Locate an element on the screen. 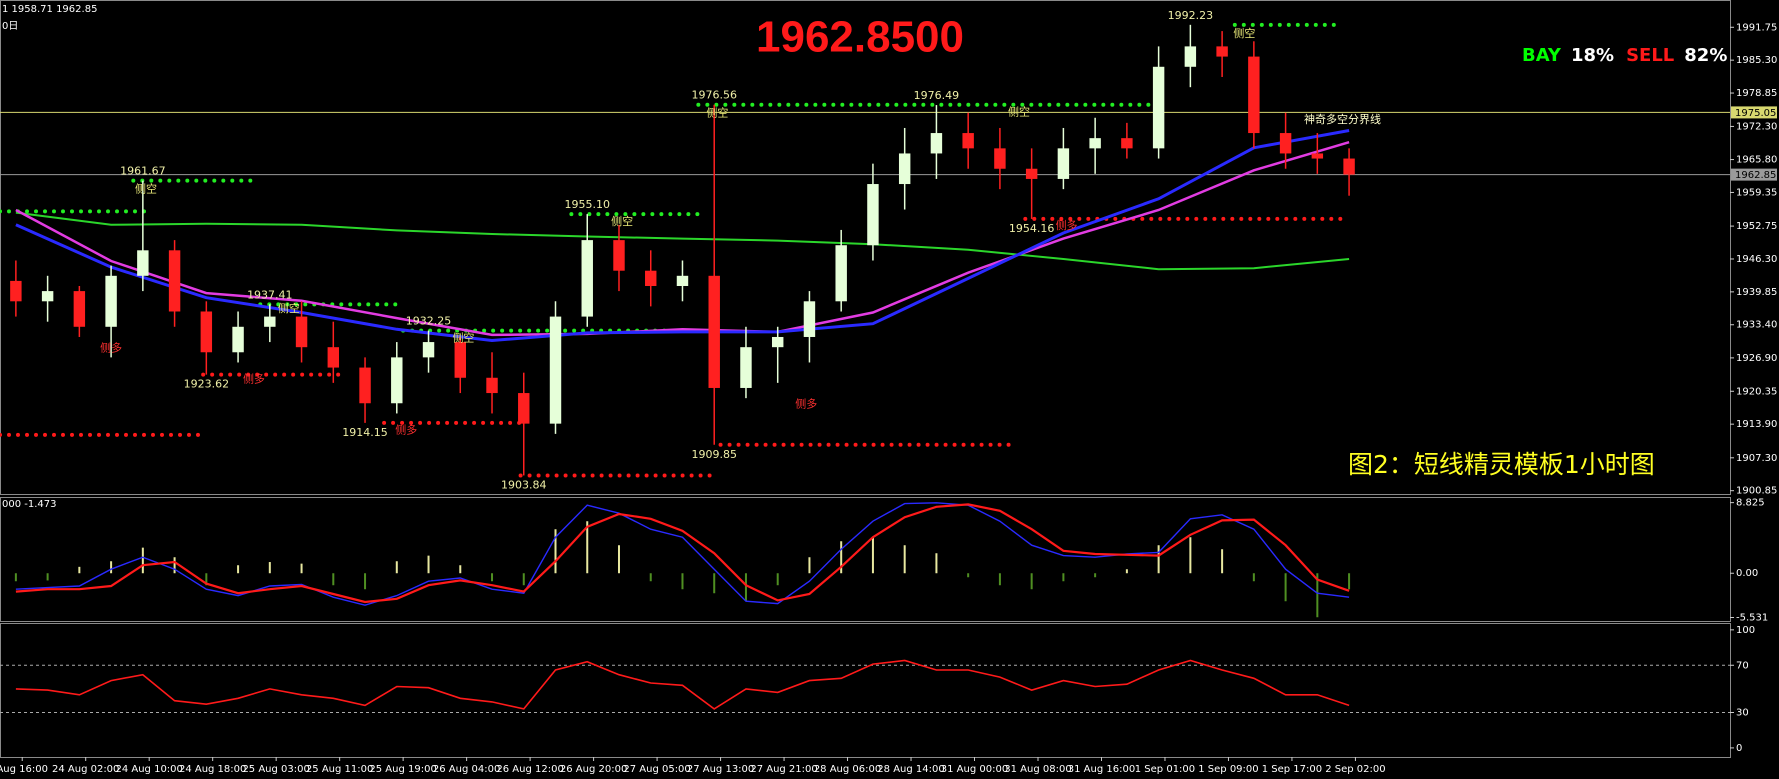  price-tag-label: 1975.05 is located at coordinates (1755, 113).